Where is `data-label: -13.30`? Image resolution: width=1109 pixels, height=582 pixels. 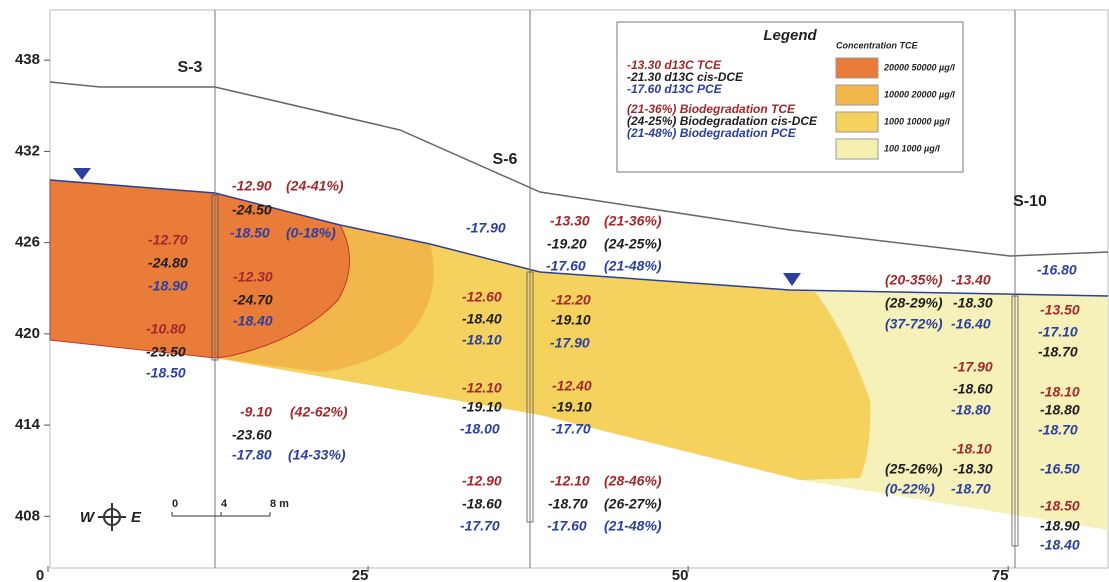 data-label: -13.30 is located at coordinates (570, 221).